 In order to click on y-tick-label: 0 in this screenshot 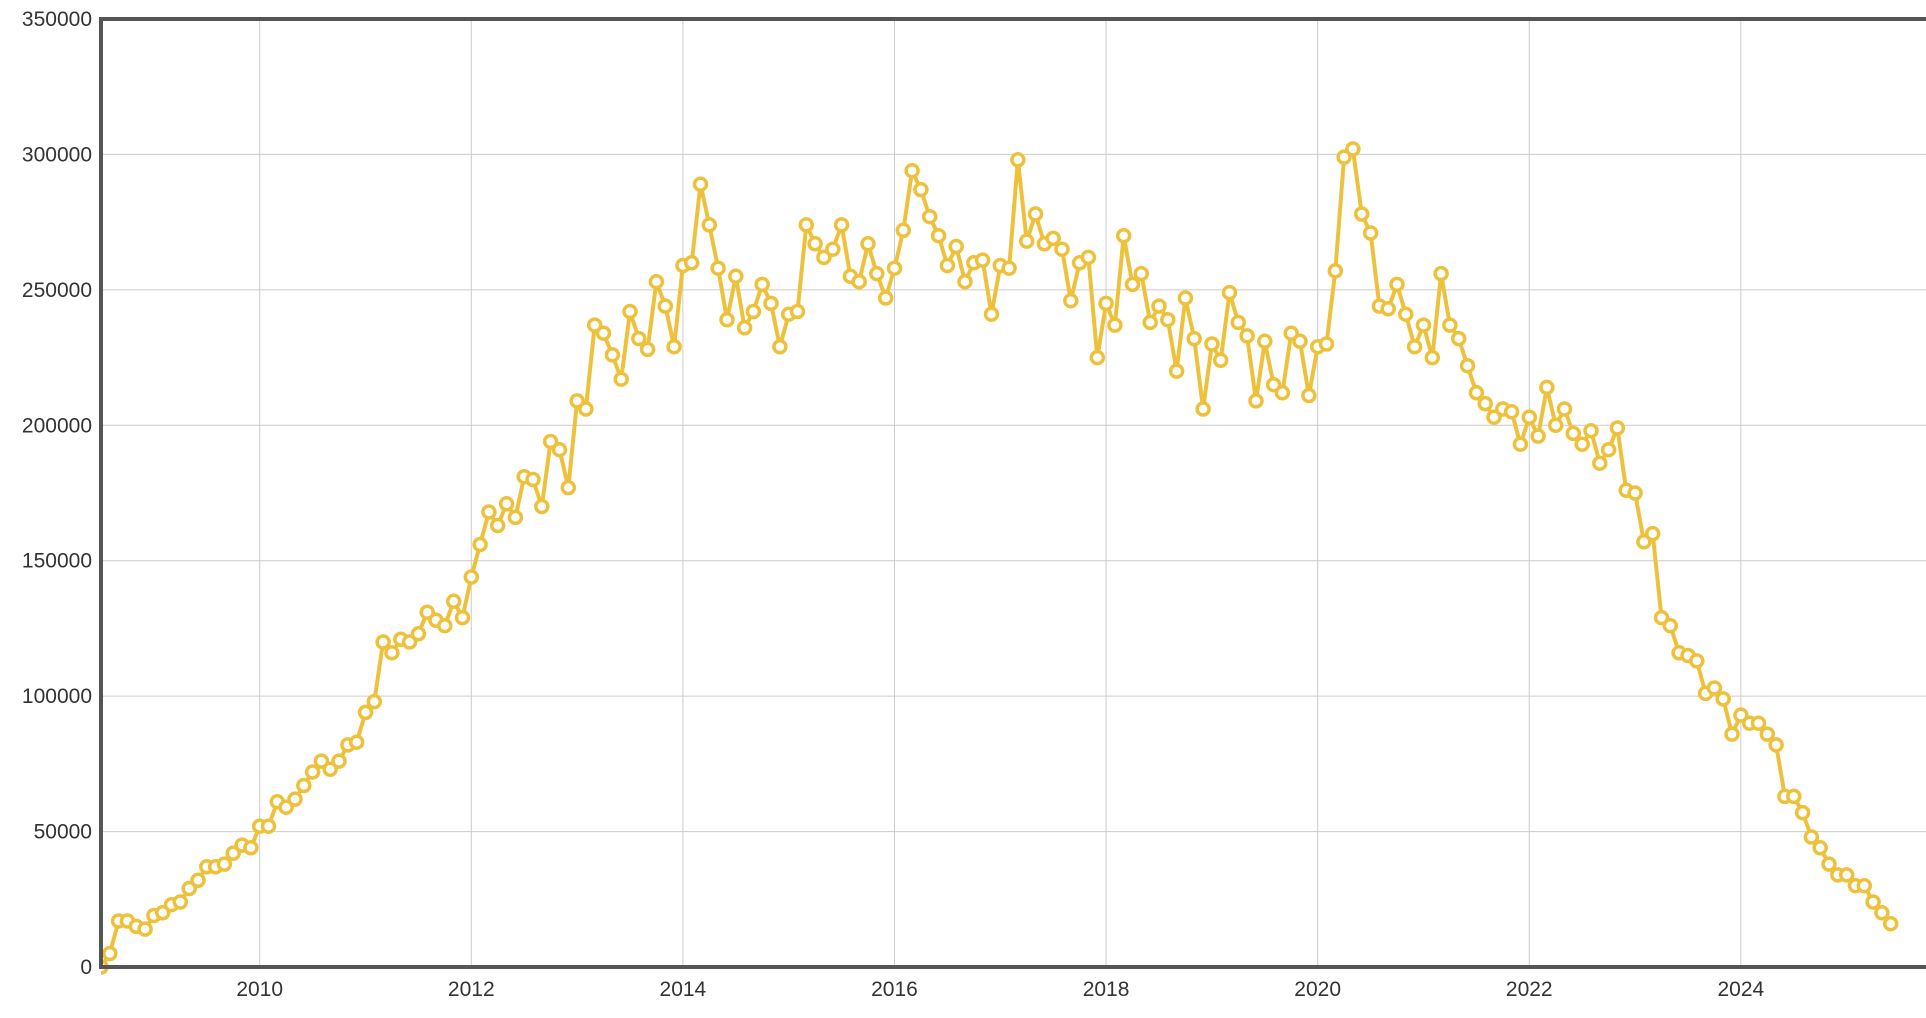, I will do `click(86, 967)`.